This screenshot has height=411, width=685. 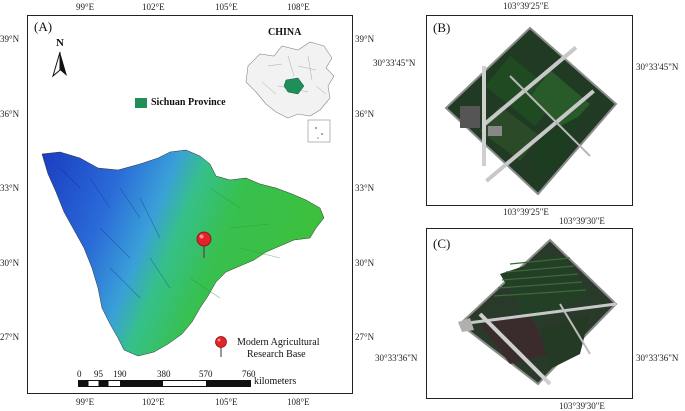 I want to click on panel-a-left-tick: 33°N, so click(x=10, y=188).